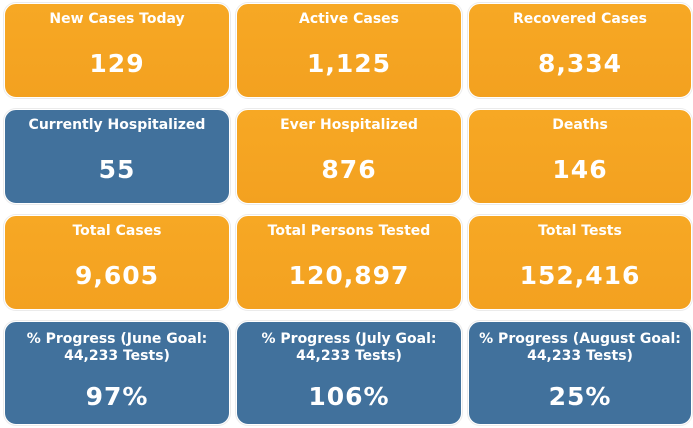 This screenshot has width=693, height=428. I want to click on ever-hospitalized-card: Ever Hospitalized 876, so click(349, 156).